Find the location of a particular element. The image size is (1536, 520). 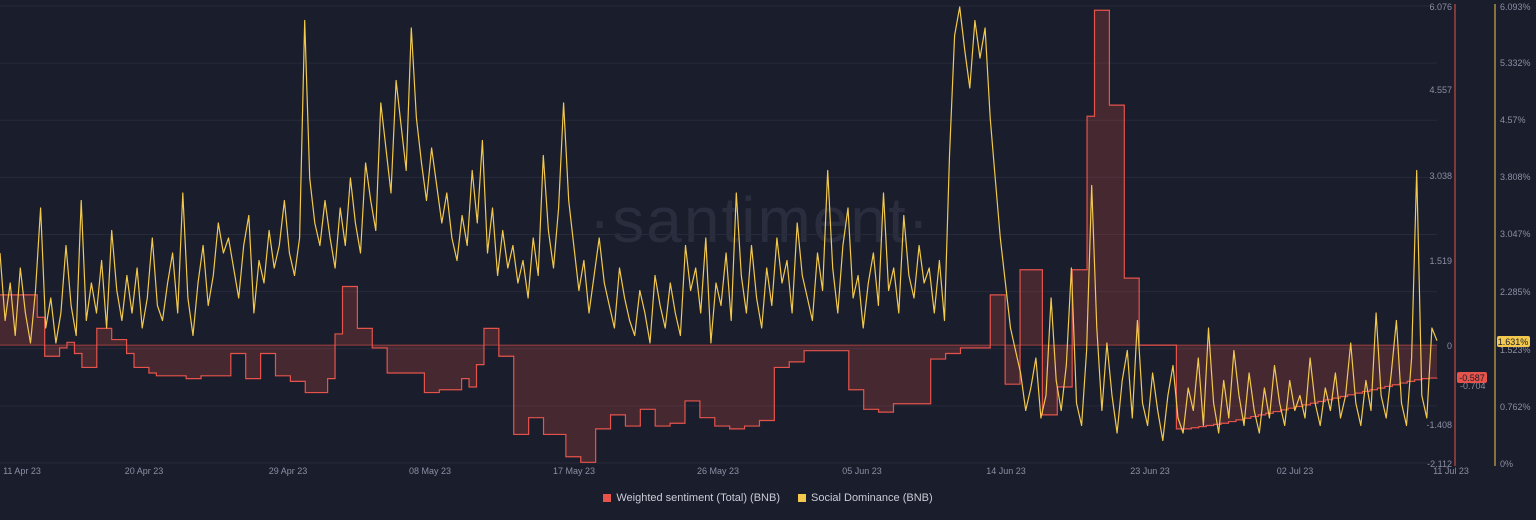

dominance-badge-label: 1.631% is located at coordinates (1513, 342).